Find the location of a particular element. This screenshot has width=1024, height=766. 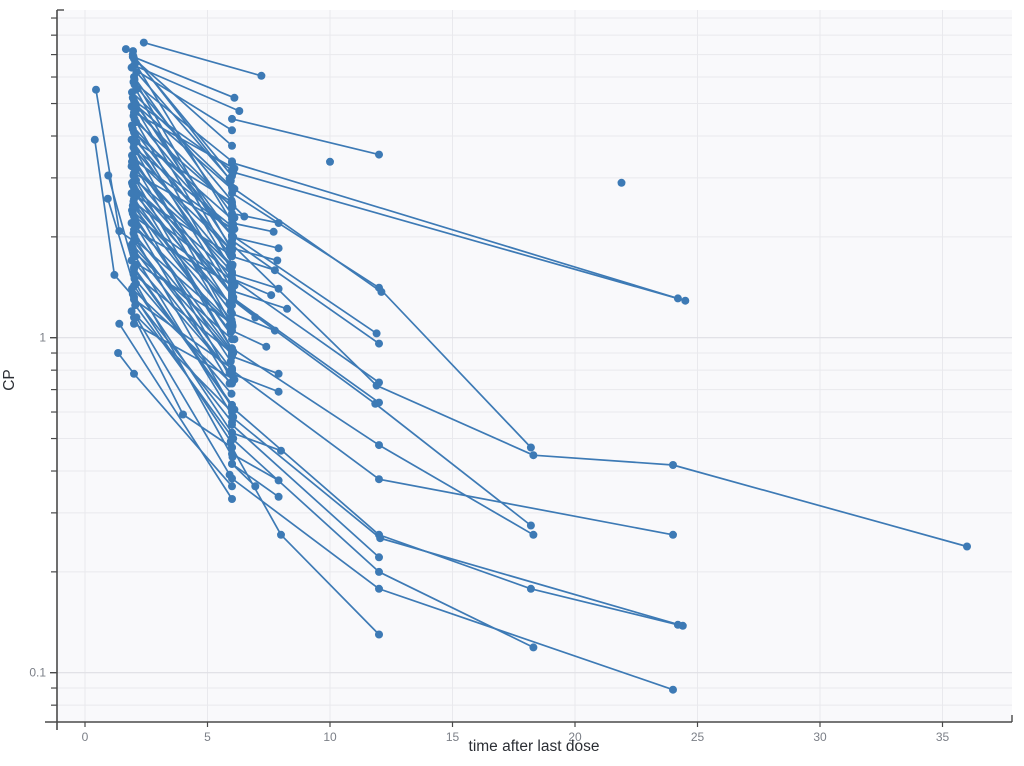

x-tick-label: 30 is located at coordinates (820, 737).